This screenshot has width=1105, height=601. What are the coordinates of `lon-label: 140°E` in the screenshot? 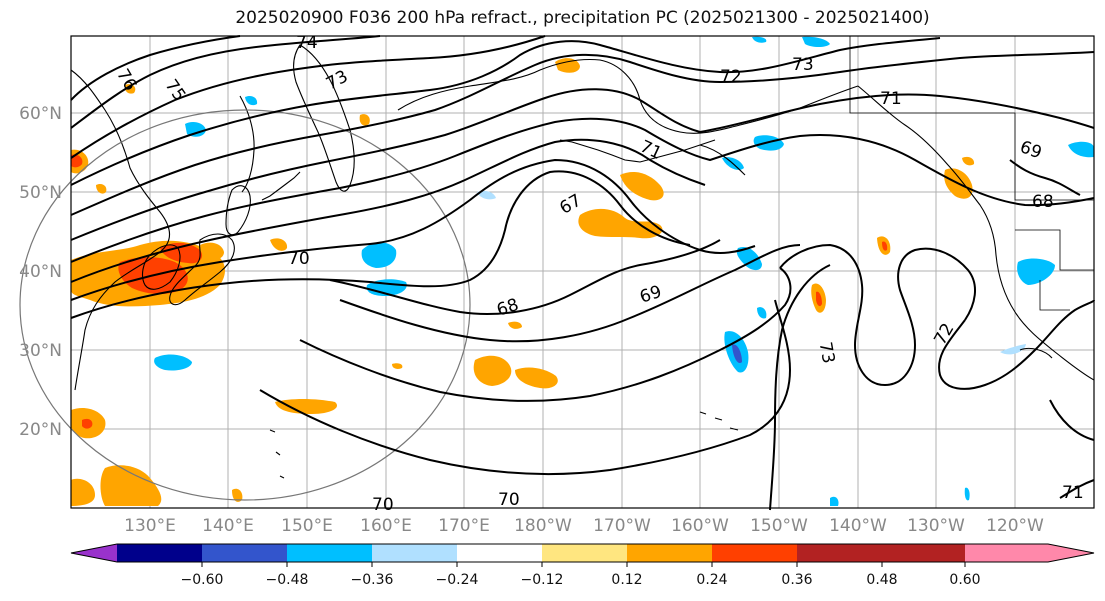 It's located at (228, 526).